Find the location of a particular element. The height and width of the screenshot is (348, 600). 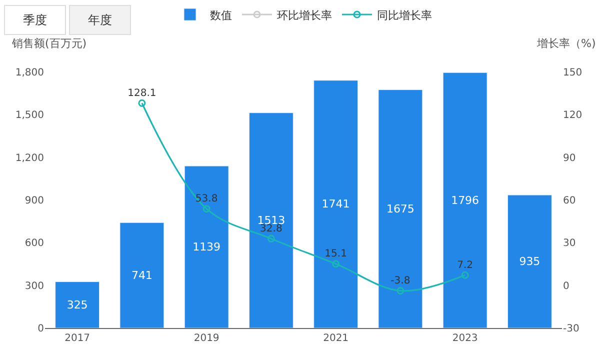

y2-axis-title: 增长率（%) is located at coordinates (566, 43).